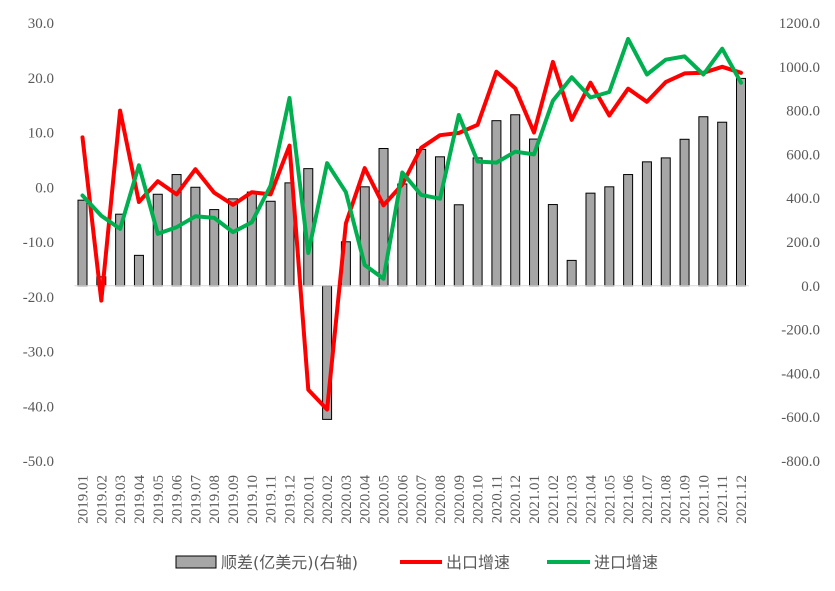 This screenshot has width=835, height=591. Describe the element at coordinates (554, 499) in the screenshot. I see `x-tick-label: 2021.02` at that location.